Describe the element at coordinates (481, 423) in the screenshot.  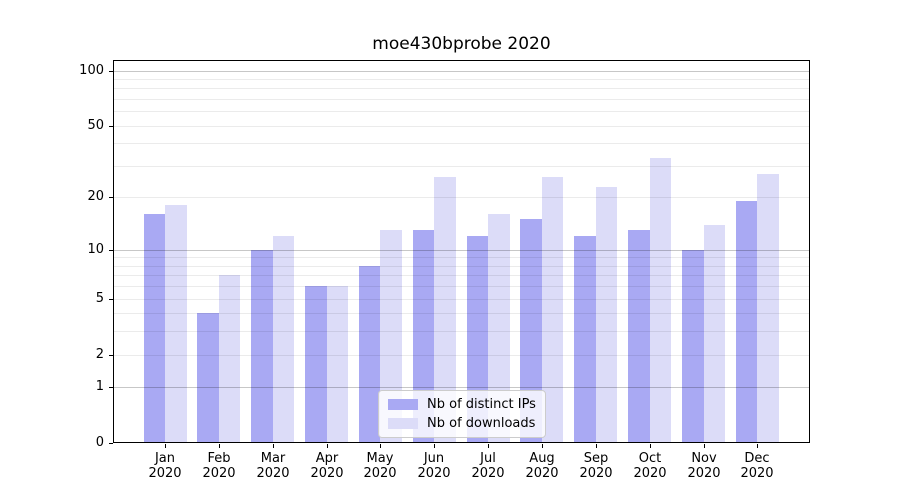
I see `legend-label-downloads: Nb of downloads` at that location.